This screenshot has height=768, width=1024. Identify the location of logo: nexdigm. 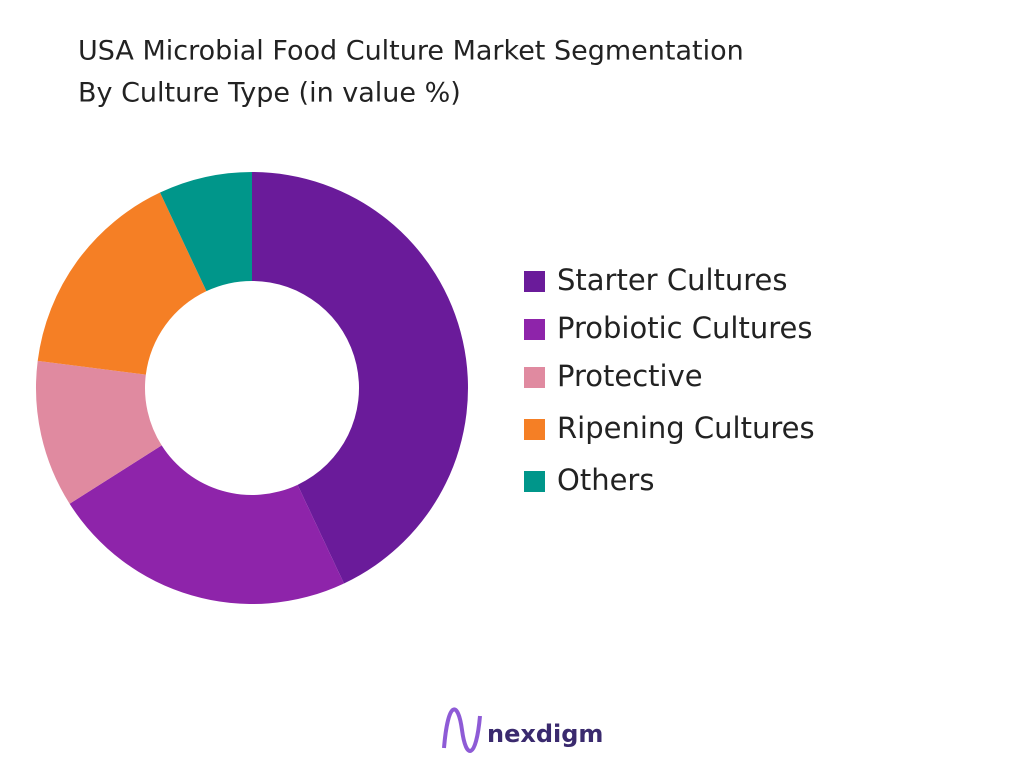
(522, 730).